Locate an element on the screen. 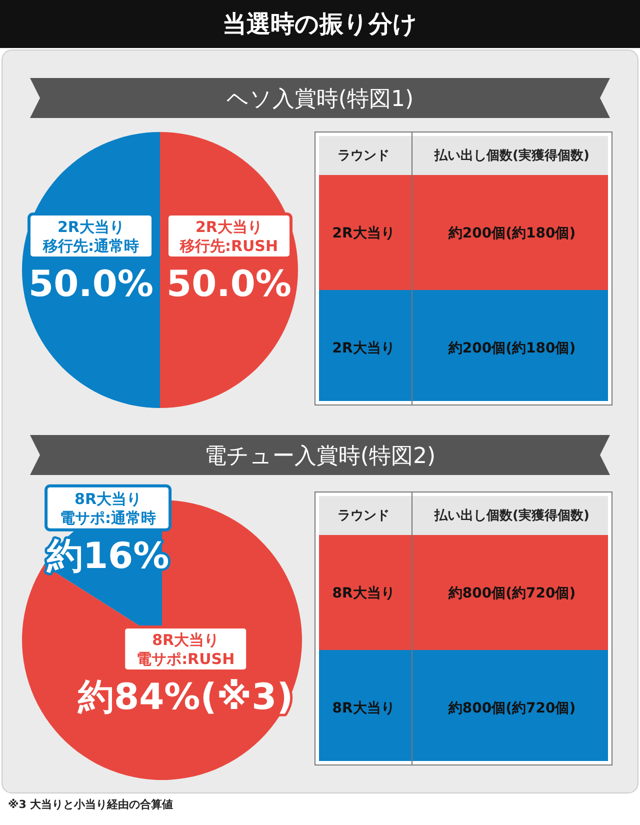 This screenshot has height=825, width=640. chart-subtitle: ヘソ入賞時(特図1) is located at coordinates (320, 99).